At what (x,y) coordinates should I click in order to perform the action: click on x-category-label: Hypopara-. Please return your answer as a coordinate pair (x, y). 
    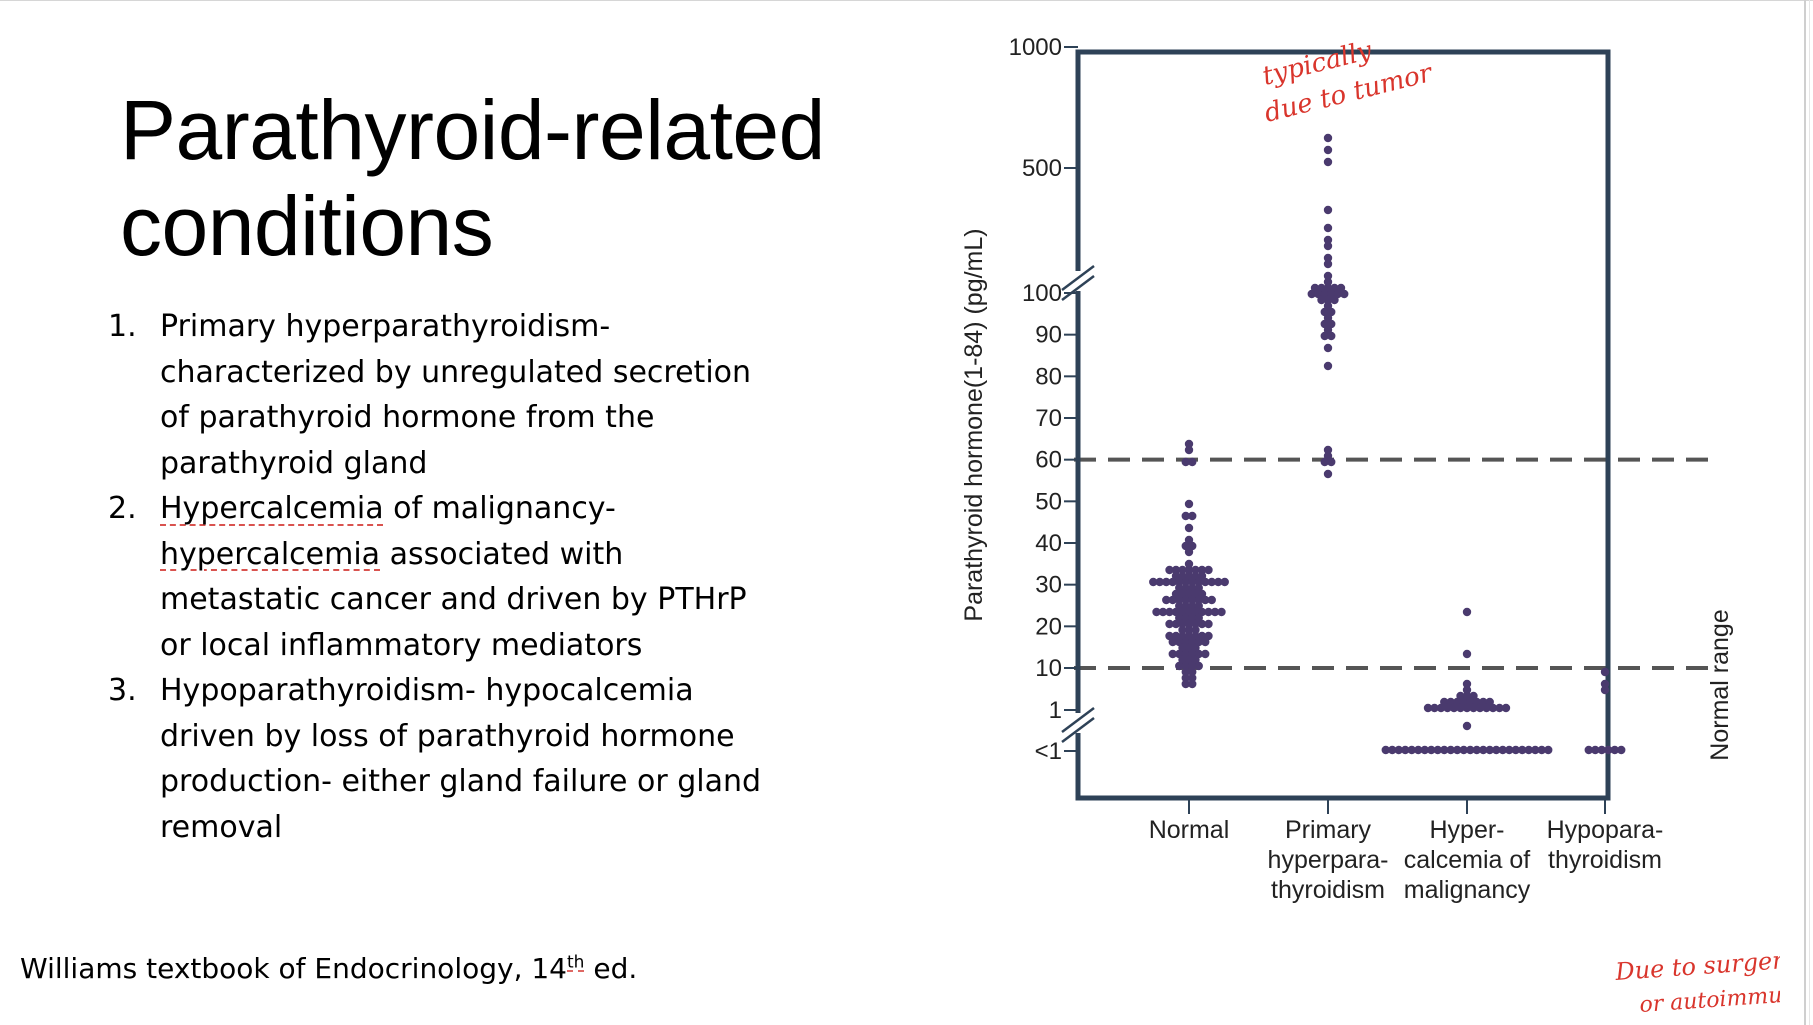
    Looking at the image, I should click on (1605, 830).